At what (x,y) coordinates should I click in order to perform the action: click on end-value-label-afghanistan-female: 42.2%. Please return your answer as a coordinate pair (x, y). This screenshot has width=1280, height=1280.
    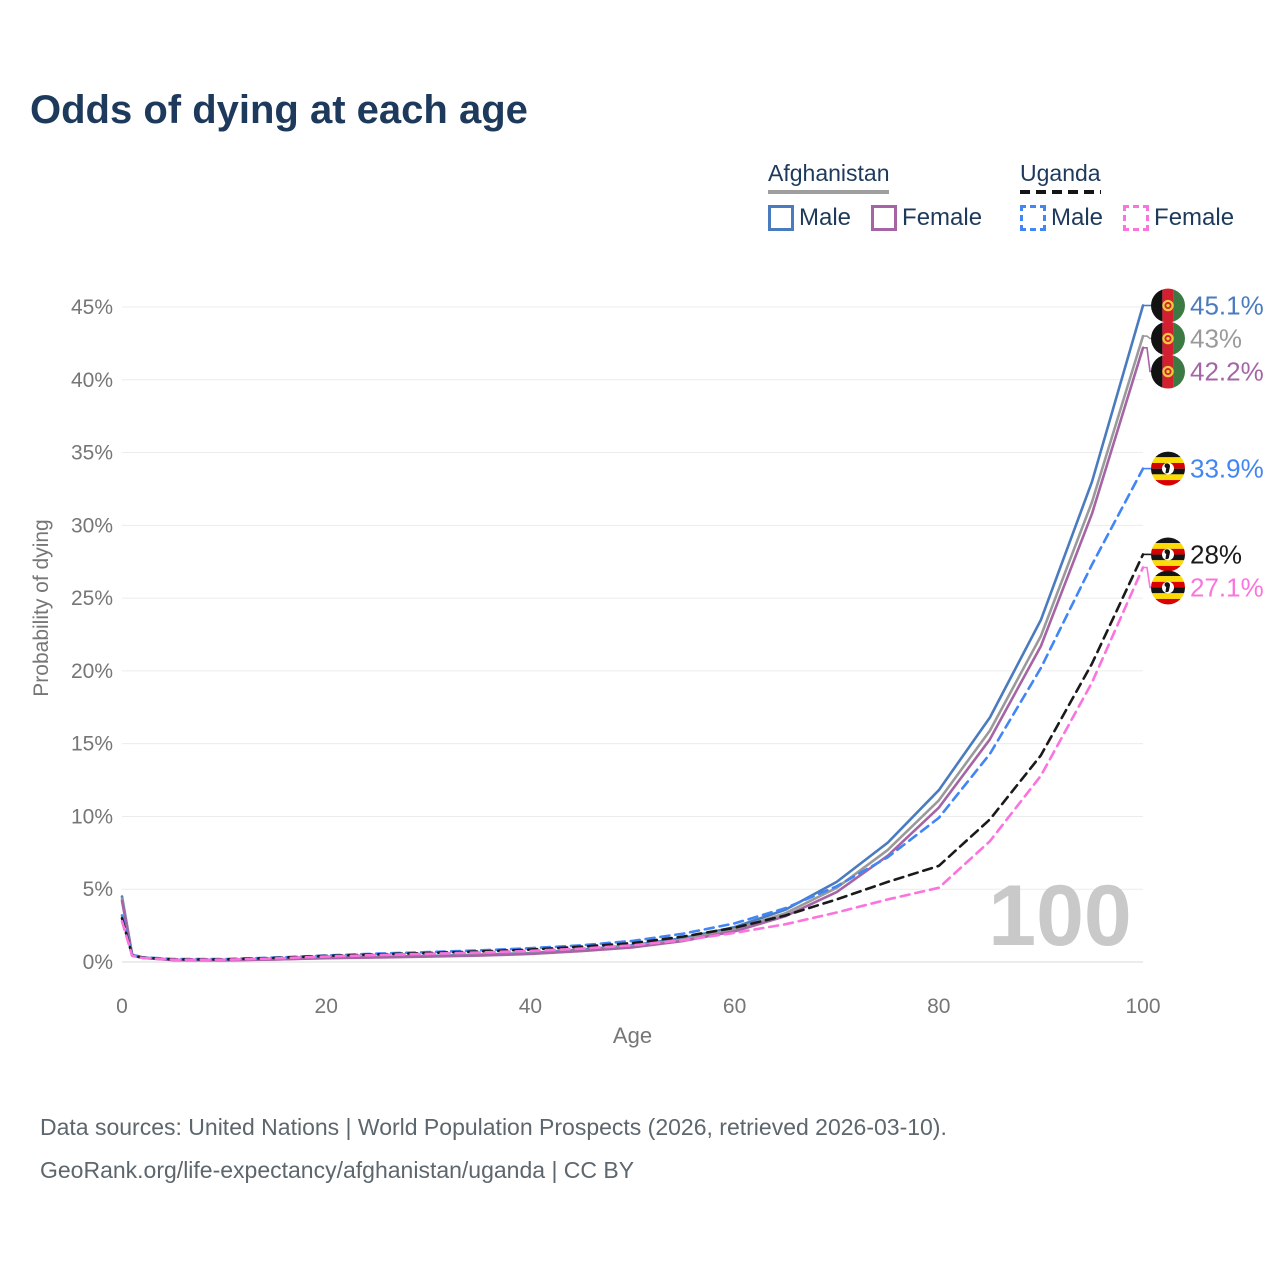
    Looking at the image, I should click on (1227, 372).